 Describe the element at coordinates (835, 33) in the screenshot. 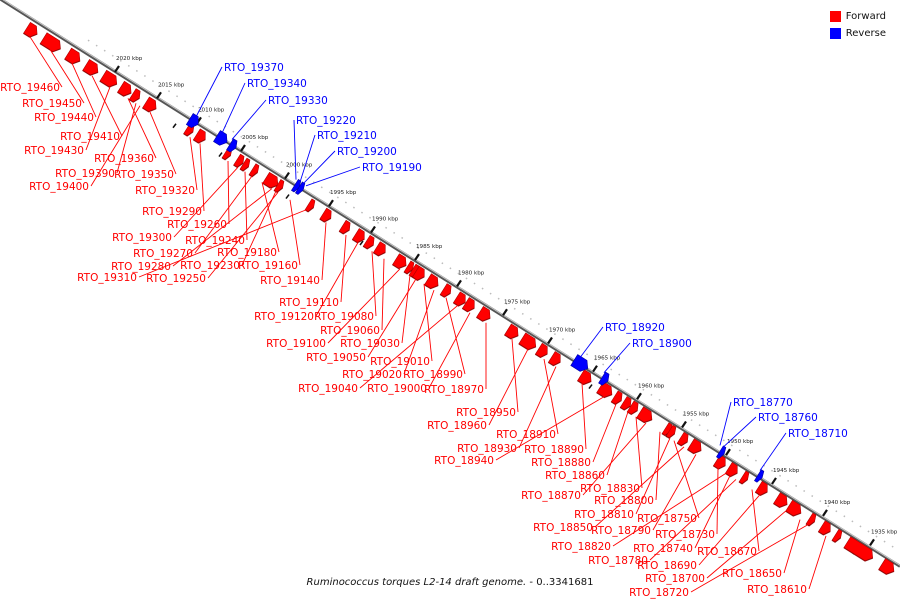

I see `reverse-swatch` at that location.